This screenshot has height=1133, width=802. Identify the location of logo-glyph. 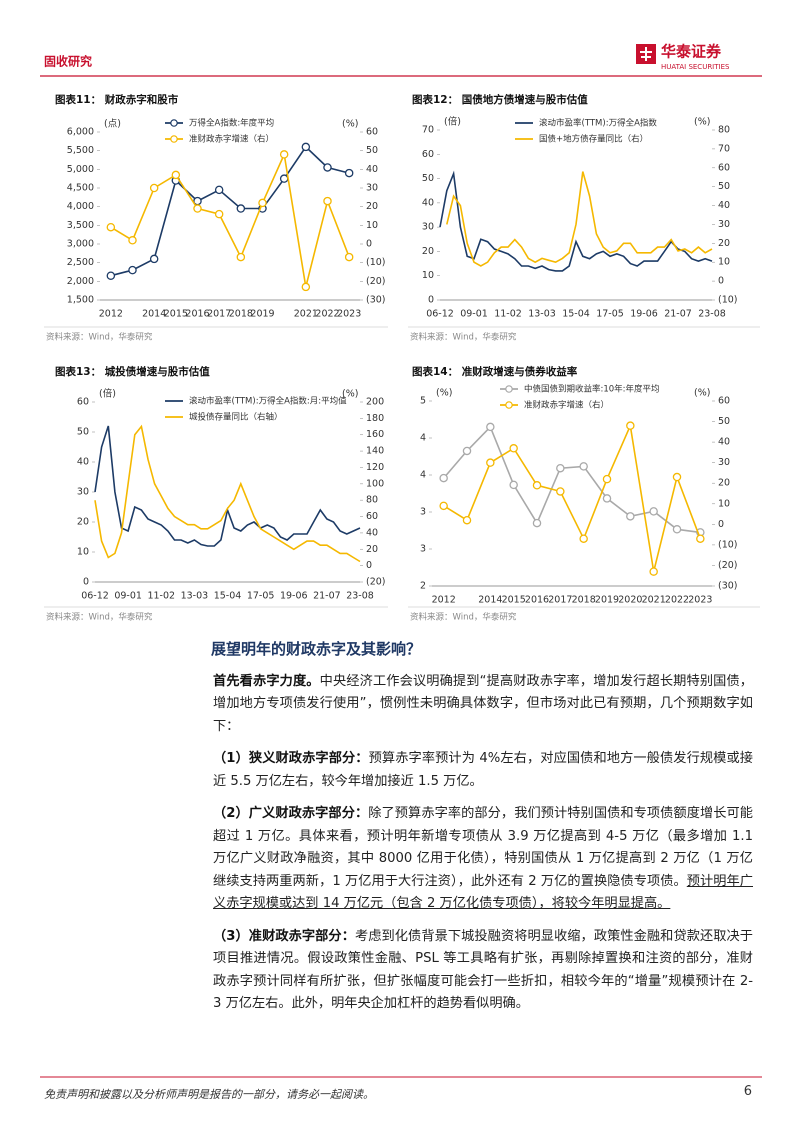
(646, 54).